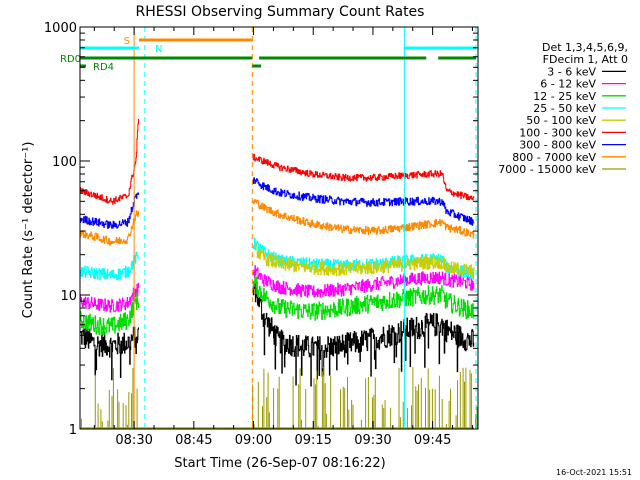 This screenshot has width=640, height=480. I want to click on legend-entry-label: 800 - 7000 keV, so click(554, 157).